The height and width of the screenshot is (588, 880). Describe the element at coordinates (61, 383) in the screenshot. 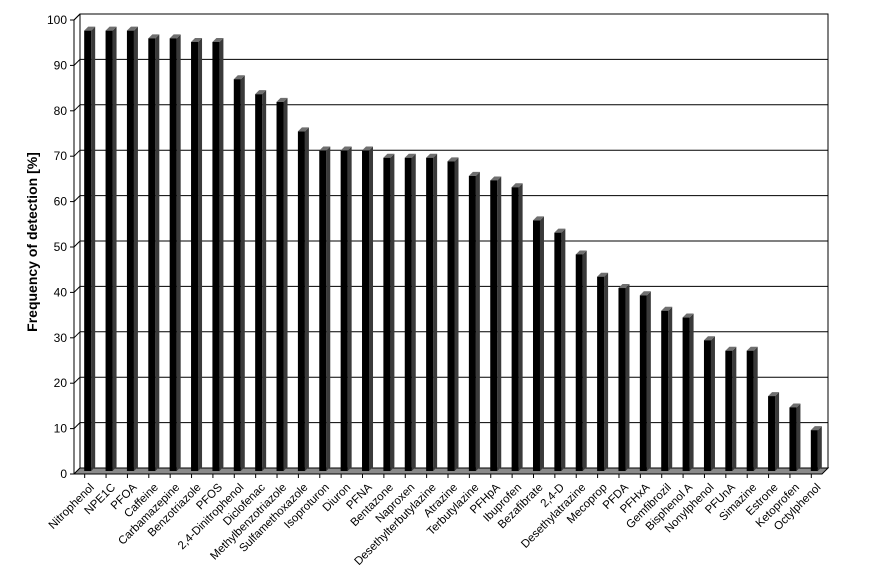

I see `y-tick-label: 20` at that location.